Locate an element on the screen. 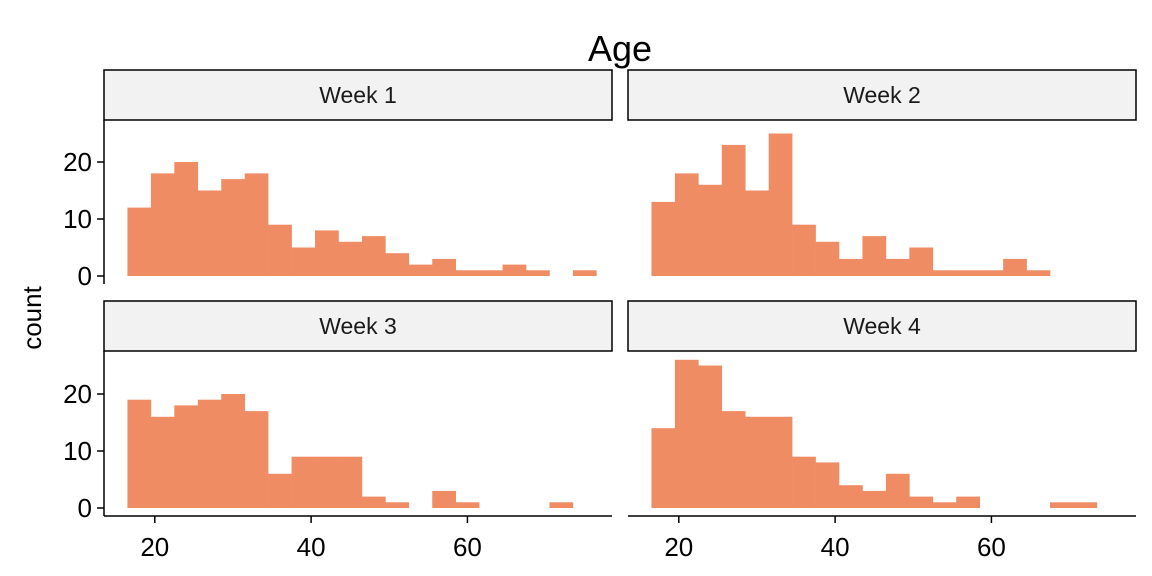  facet-strip-label: Week 2 is located at coordinates (882, 95).